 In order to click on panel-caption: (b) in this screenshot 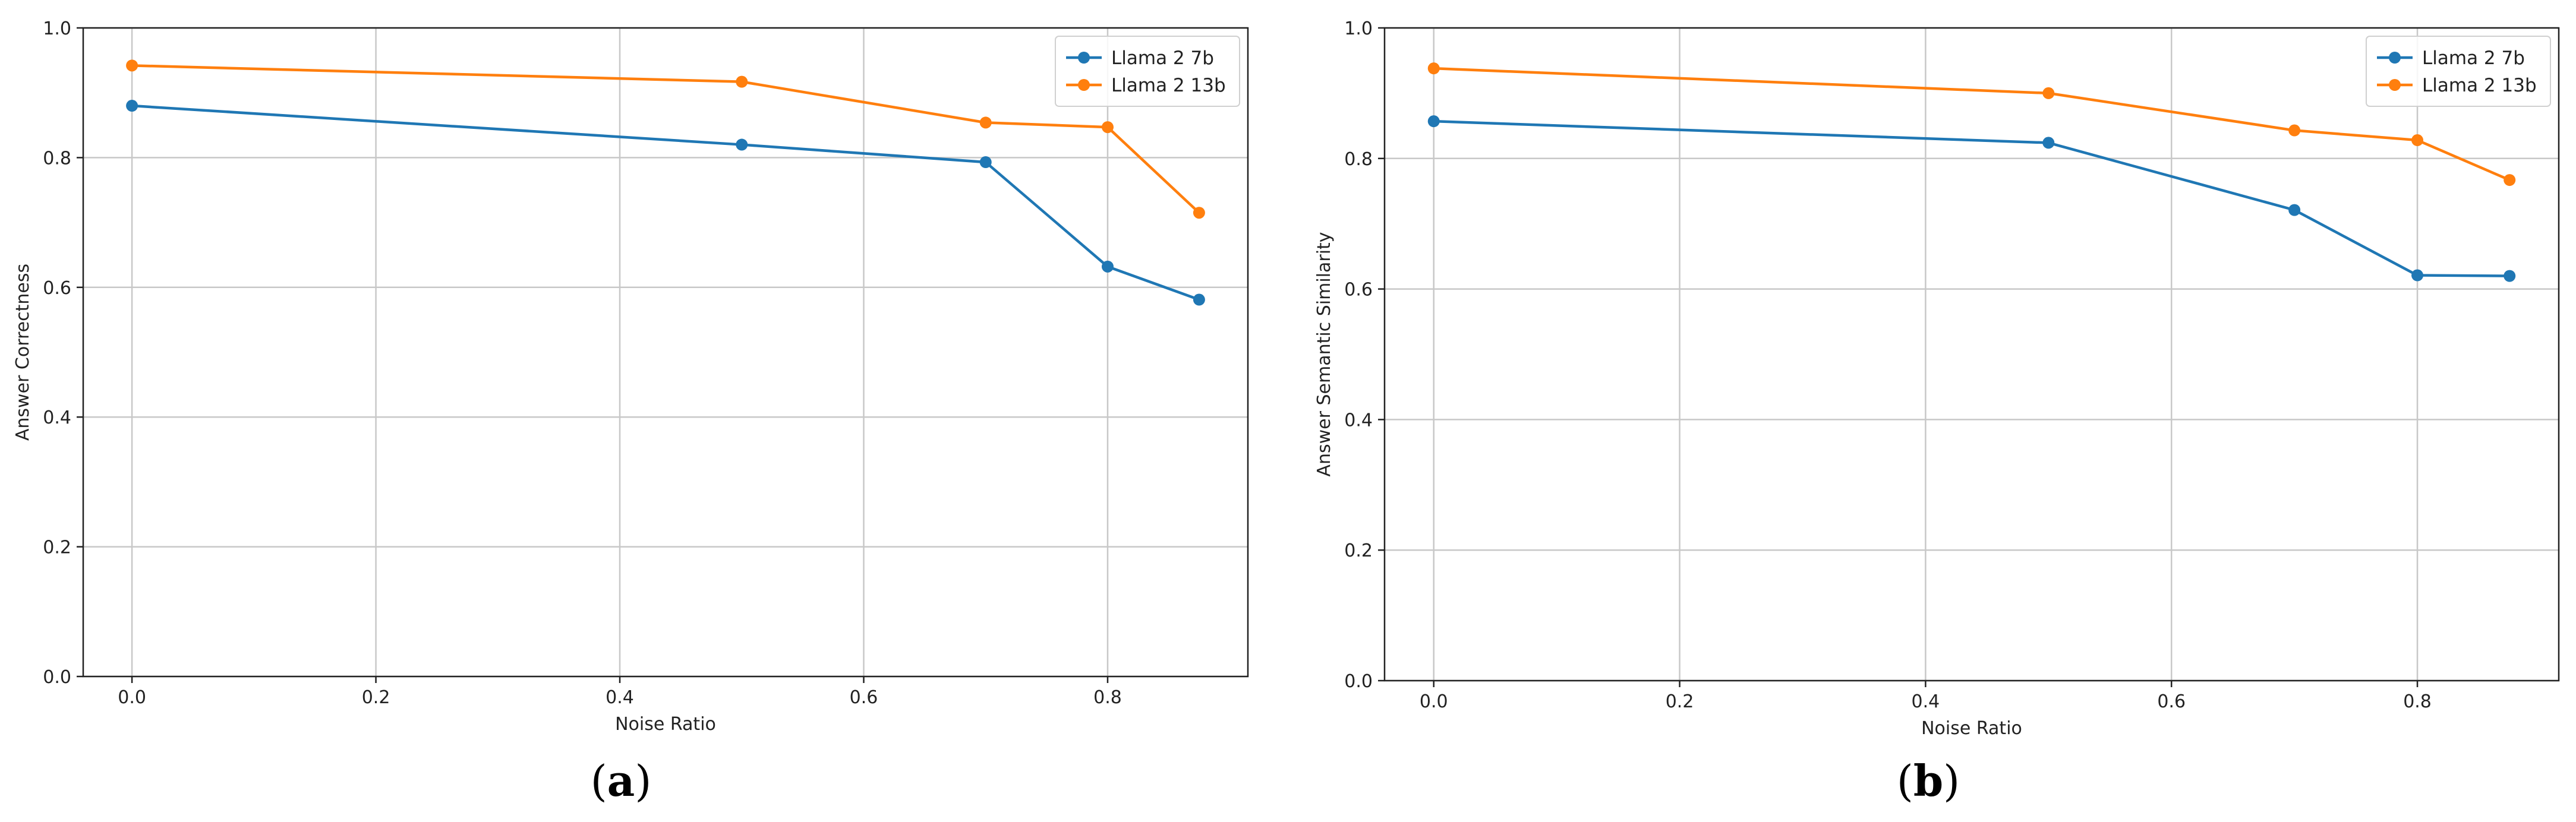, I will do `click(1928, 780)`.